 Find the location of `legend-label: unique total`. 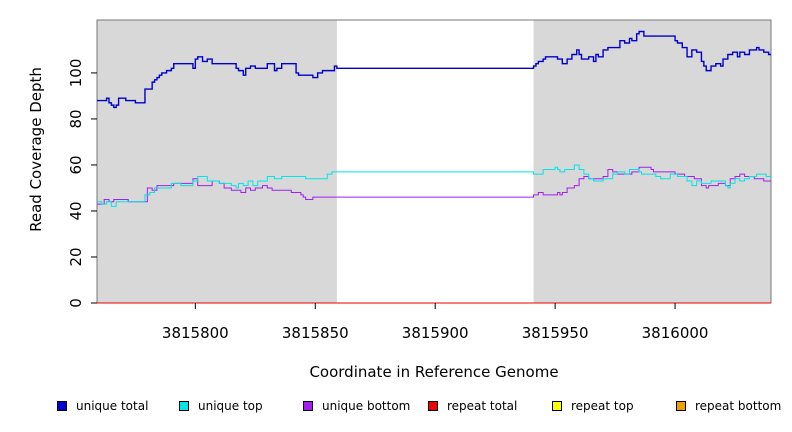

legend-label: unique total is located at coordinates (112, 406).